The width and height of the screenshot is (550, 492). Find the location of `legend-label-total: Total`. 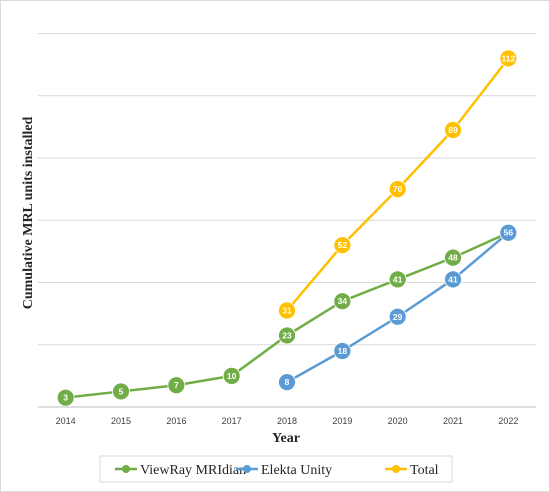

legend-label-total: Total is located at coordinates (424, 470).